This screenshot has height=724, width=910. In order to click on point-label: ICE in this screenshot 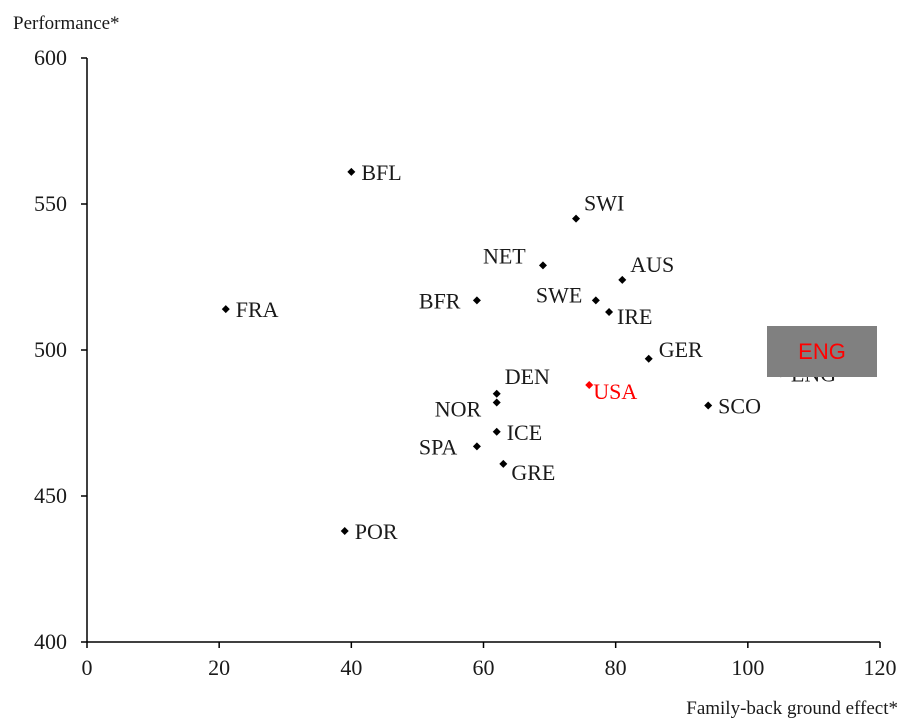, I will do `click(524, 432)`.